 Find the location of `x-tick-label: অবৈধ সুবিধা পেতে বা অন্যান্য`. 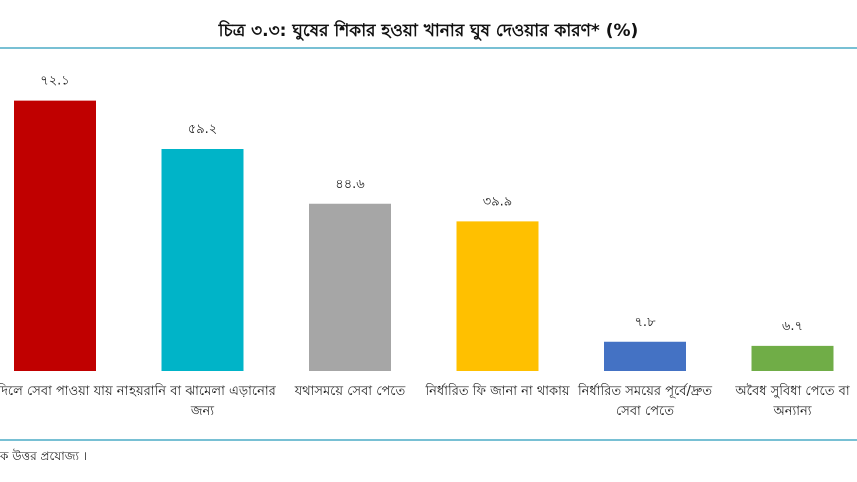

x-tick-label: অবৈধ সুবিধা পেতে বা অন্যান্য is located at coordinates (792, 401).